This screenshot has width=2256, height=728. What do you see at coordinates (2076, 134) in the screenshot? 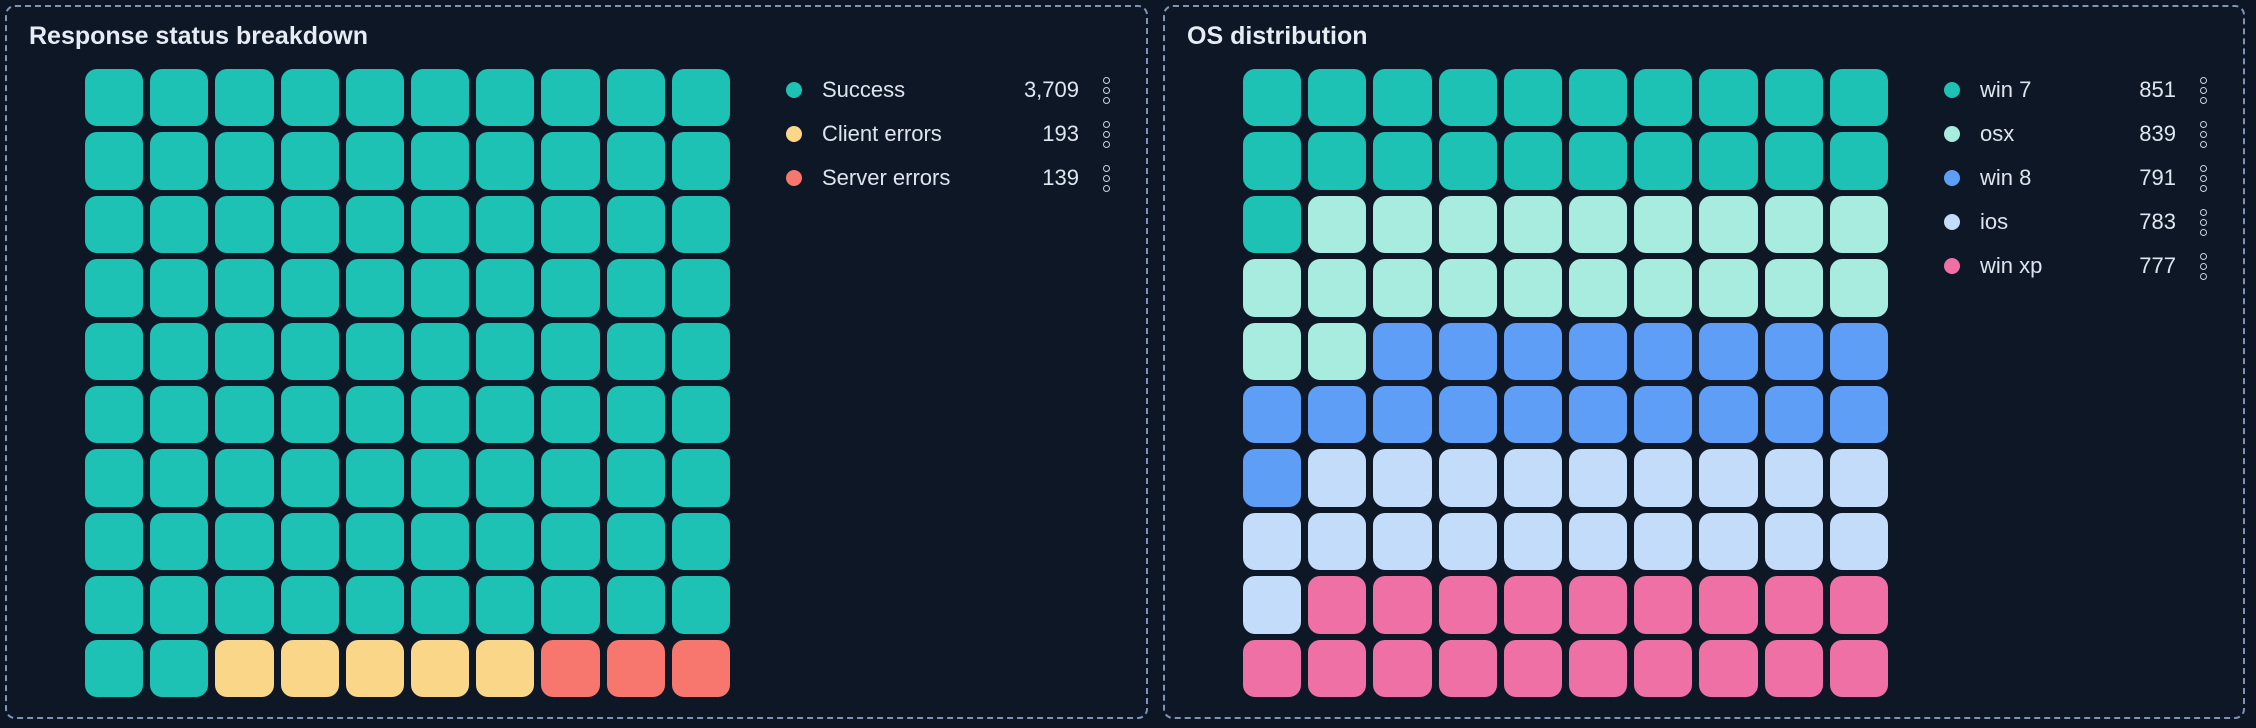
I see `legend-item: osx 839` at bounding box center [2076, 134].